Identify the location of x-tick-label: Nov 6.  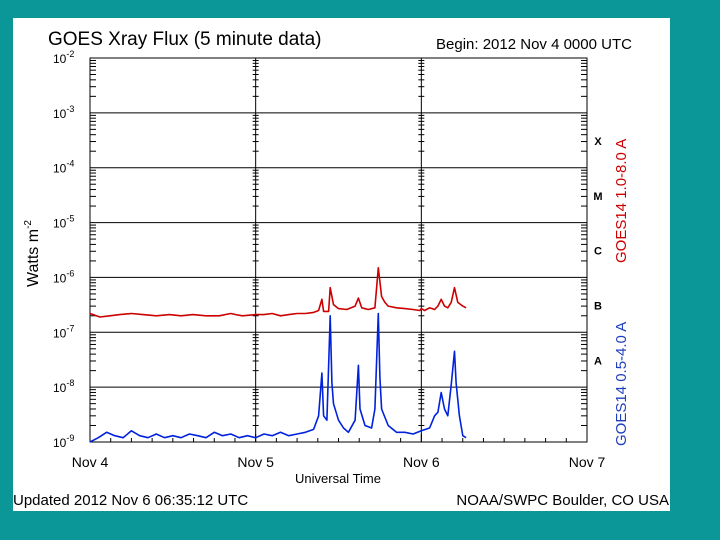
(421, 462).